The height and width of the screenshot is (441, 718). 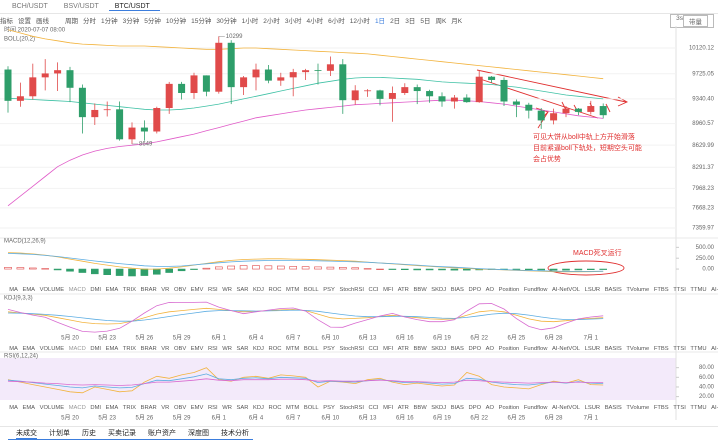 What do you see at coordinates (152, 21) in the screenshot?
I see `period: 5分钟` at bounding box center [152, 21].